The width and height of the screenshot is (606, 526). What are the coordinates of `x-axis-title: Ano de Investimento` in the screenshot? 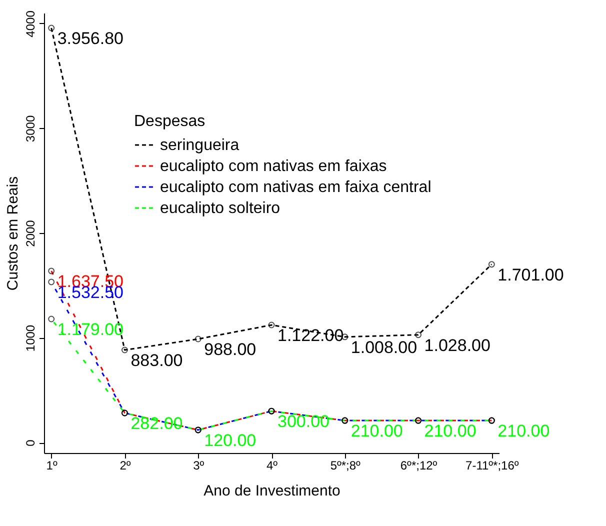 It's located at (272, 491).